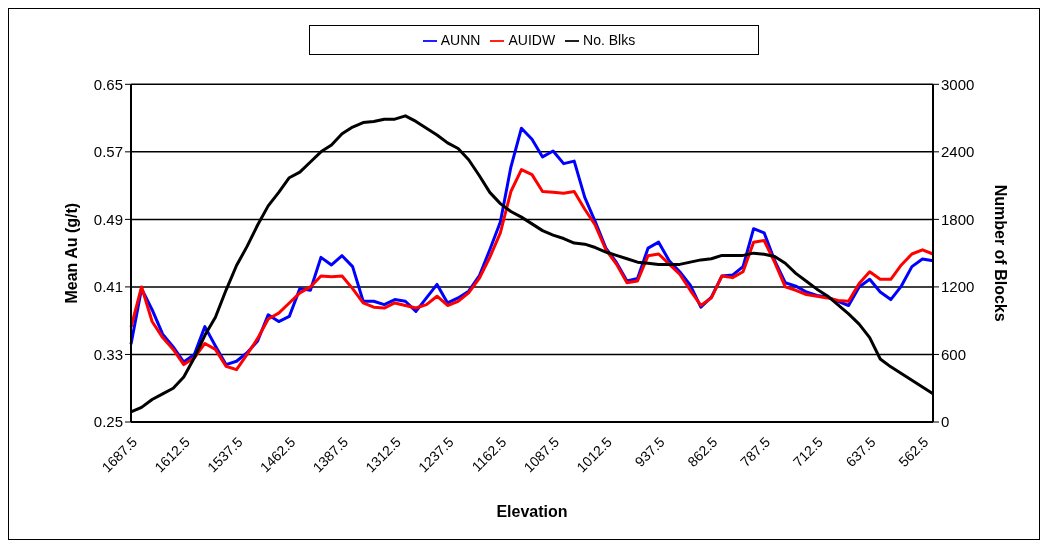  Describe the element at coordinates (108, 152) in the screenshot. I see `y-tick-label: 0.57` at that location.